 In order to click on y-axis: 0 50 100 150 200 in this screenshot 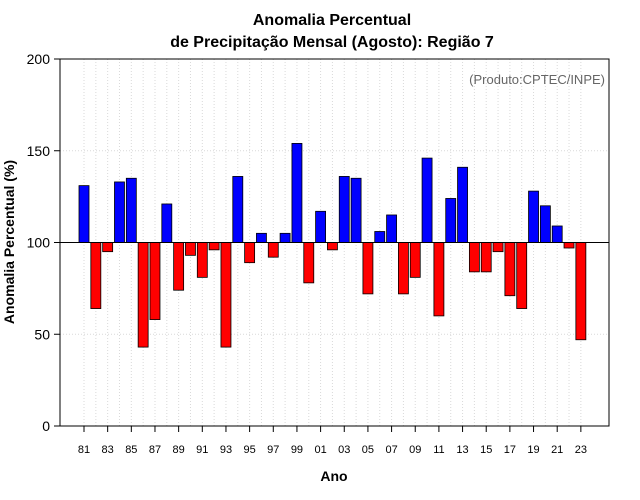, I will do `click(43, 242)`.